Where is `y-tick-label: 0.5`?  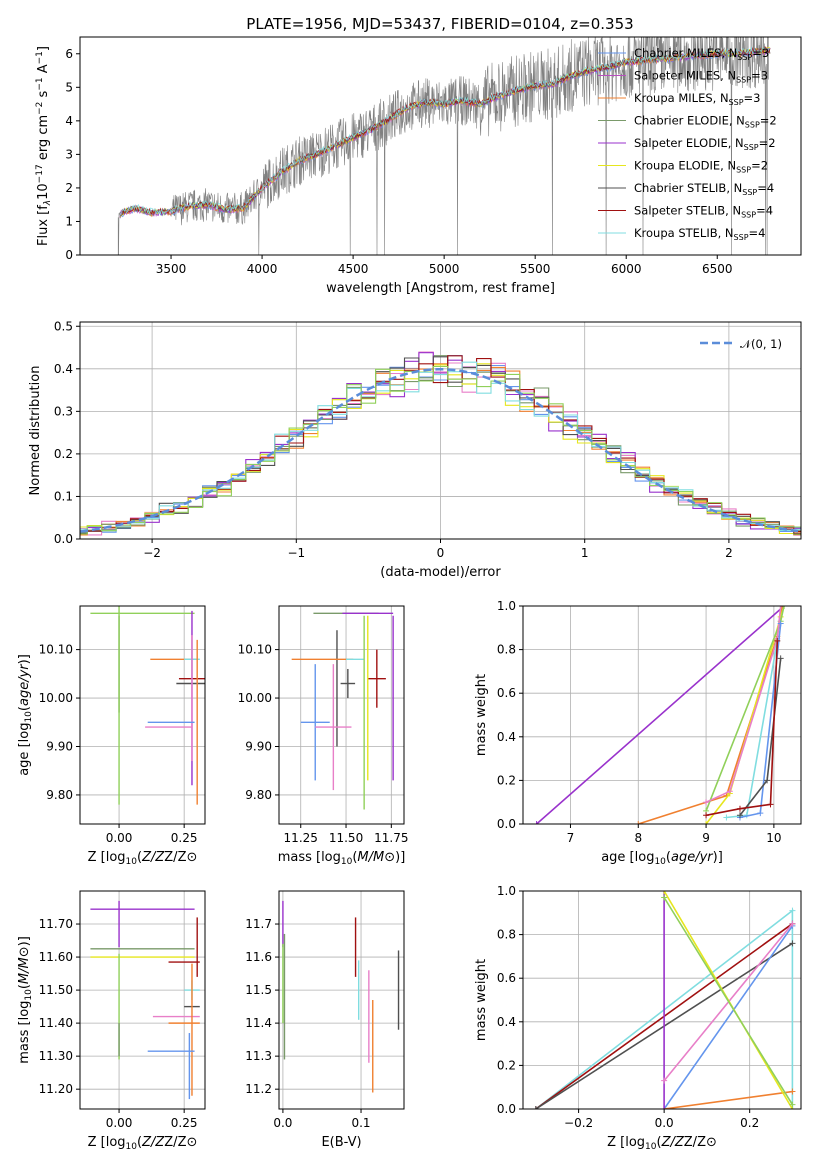 y-tick-label: 0.5 is located at coordinates (63, 326).